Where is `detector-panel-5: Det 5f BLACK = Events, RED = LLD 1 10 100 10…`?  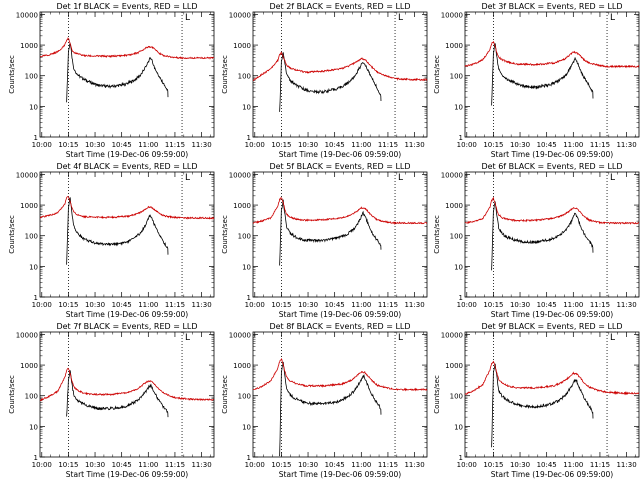 detector-panel-5: Det 5f BLACK = Events, RED = LLD 1 10 100 10… is located at coordinates (324, 240).